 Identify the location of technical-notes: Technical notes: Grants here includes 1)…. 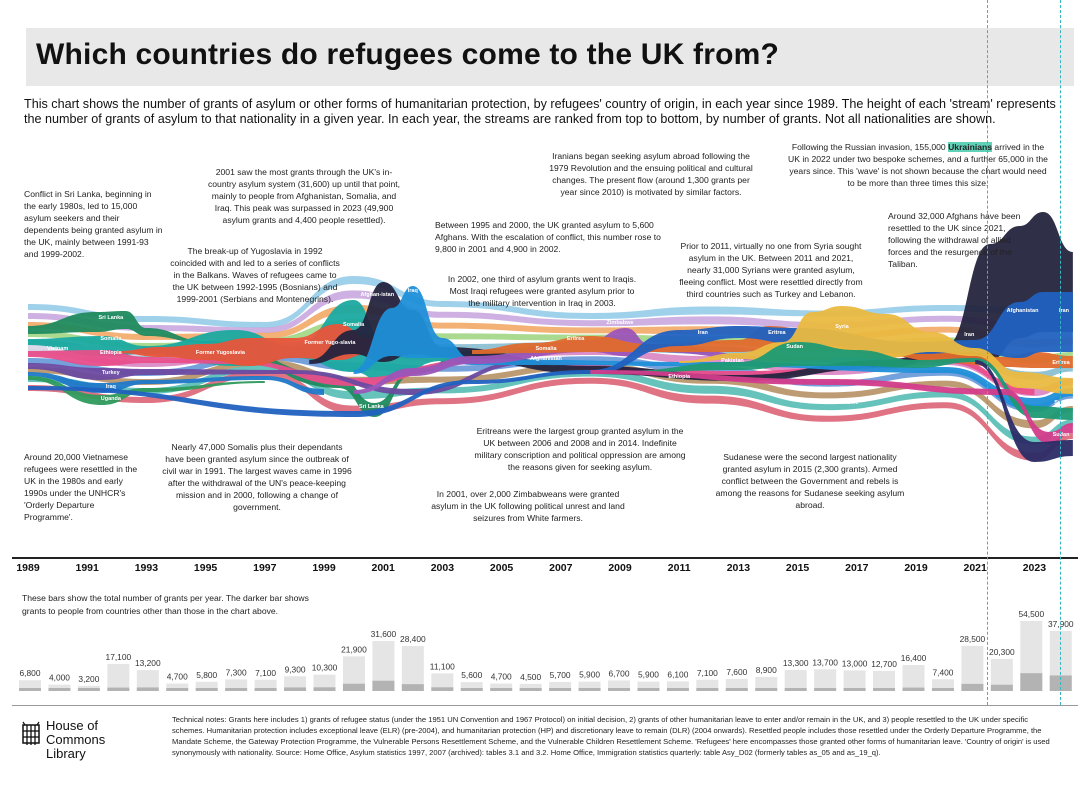
(611, 736).